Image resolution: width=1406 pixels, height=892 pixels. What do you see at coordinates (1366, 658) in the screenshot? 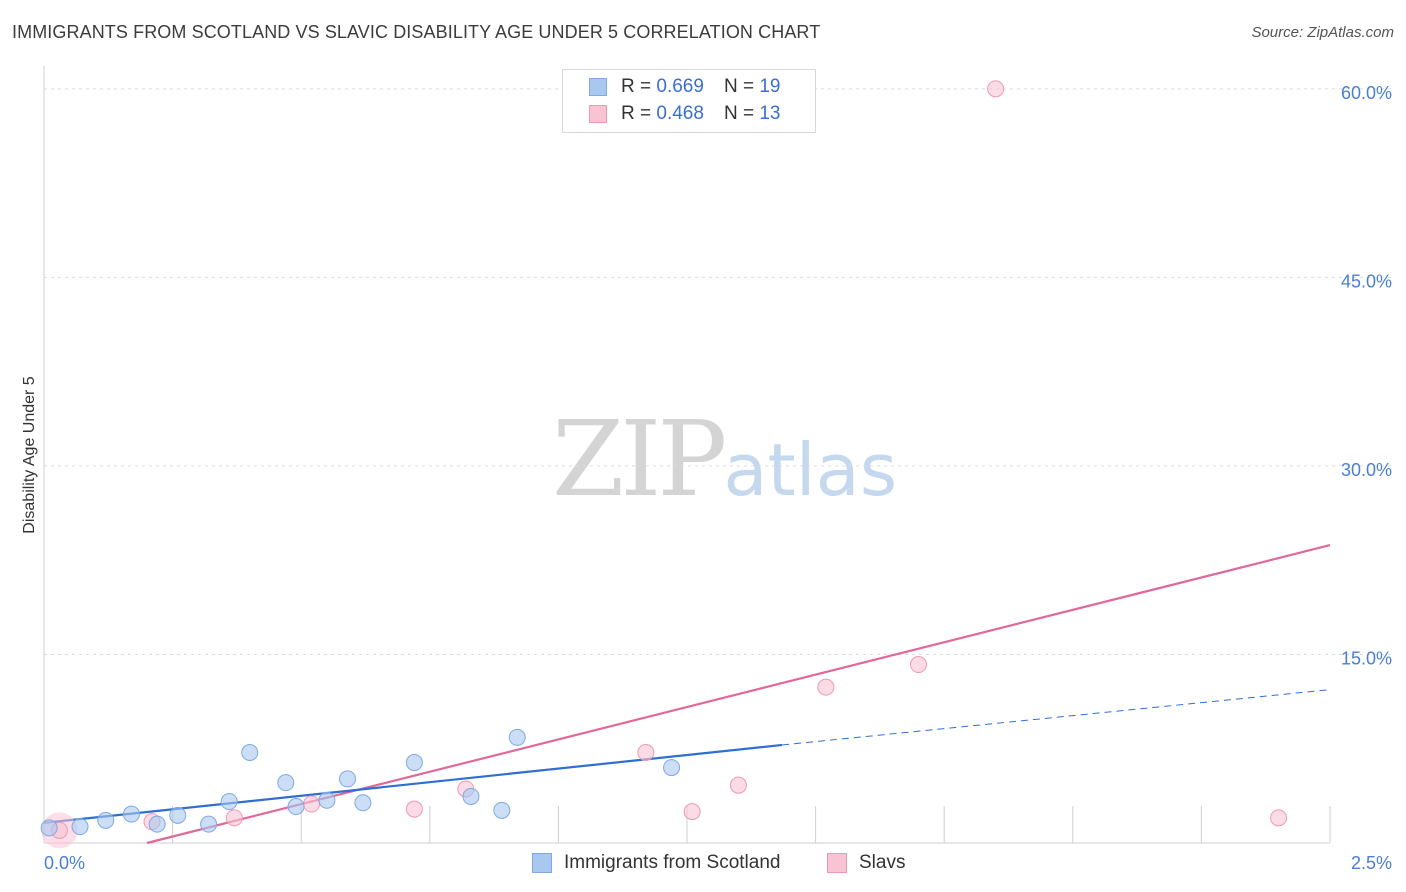
I see `y-tick-label: 15.0%` at bounding box center [1366, 658].